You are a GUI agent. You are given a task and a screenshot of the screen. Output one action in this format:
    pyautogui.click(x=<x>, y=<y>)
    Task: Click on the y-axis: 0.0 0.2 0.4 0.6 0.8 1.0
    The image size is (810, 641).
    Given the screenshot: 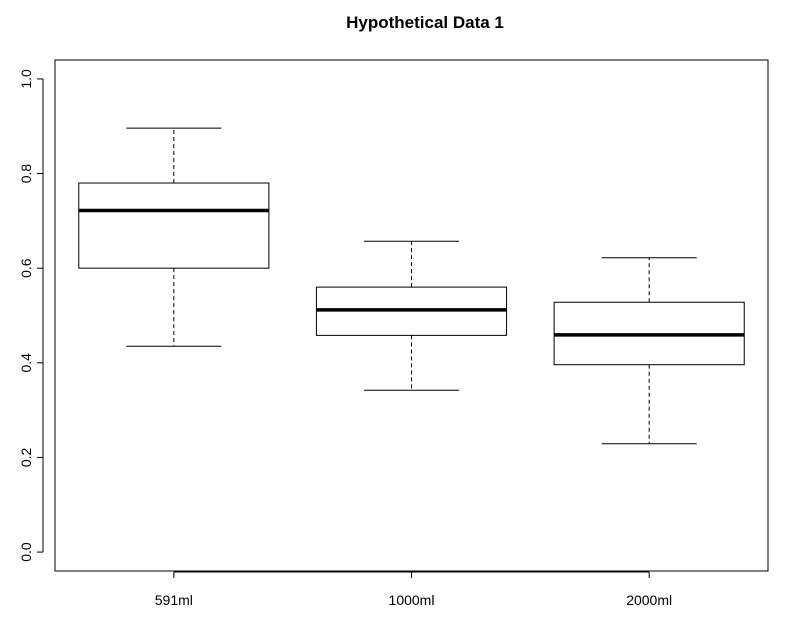 What is the action you would take?
    pyautogui.click(x=31, y=315)
    